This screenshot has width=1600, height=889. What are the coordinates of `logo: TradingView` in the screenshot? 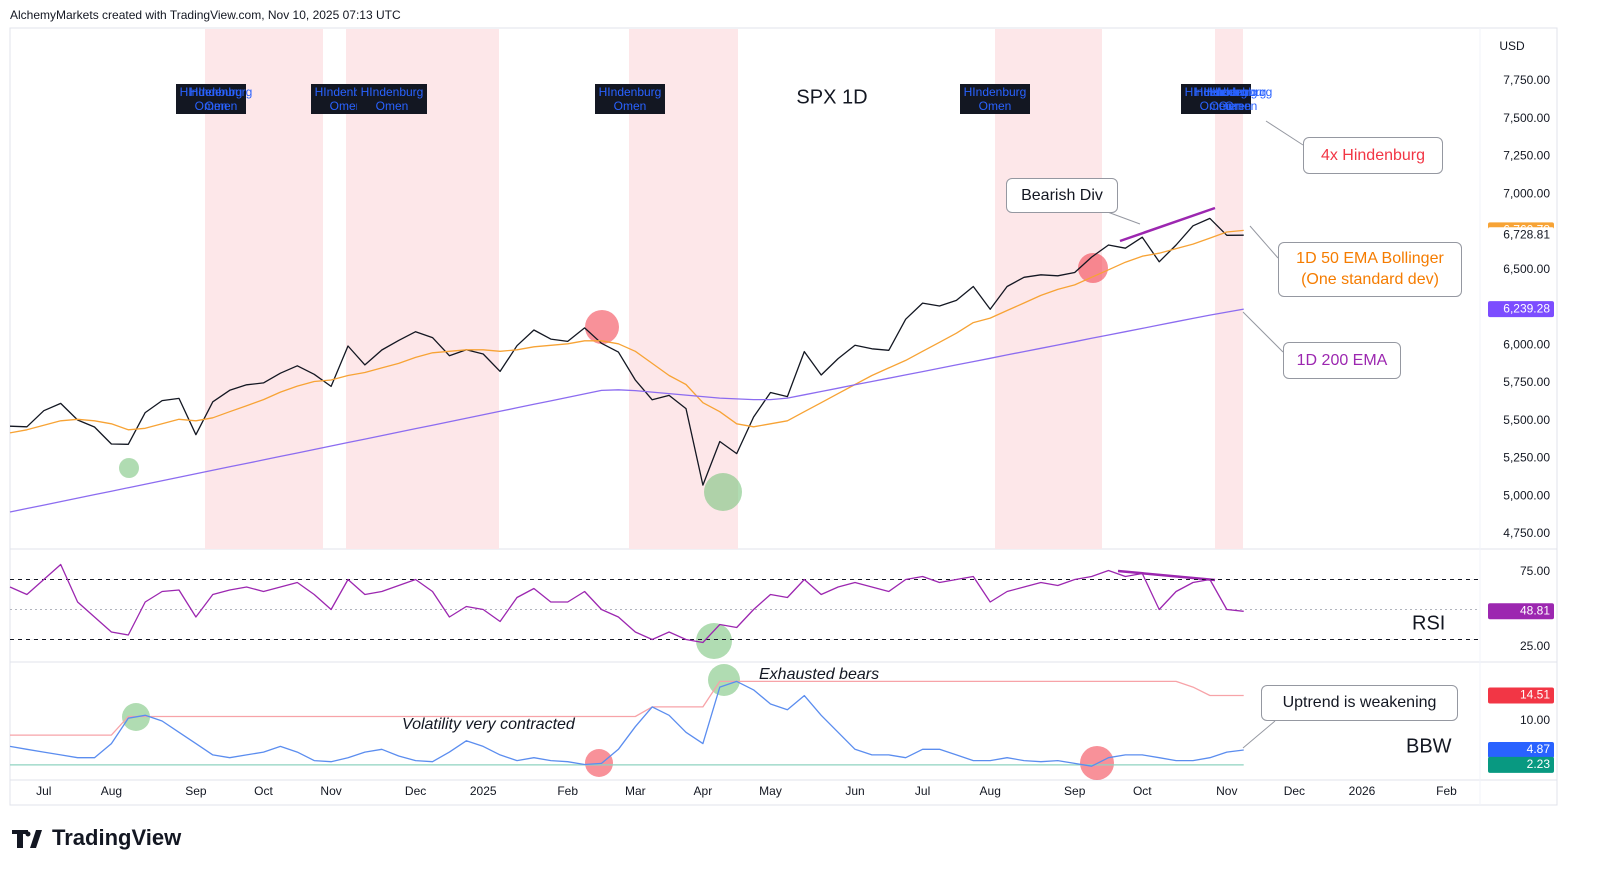 It's located at (97, 837).